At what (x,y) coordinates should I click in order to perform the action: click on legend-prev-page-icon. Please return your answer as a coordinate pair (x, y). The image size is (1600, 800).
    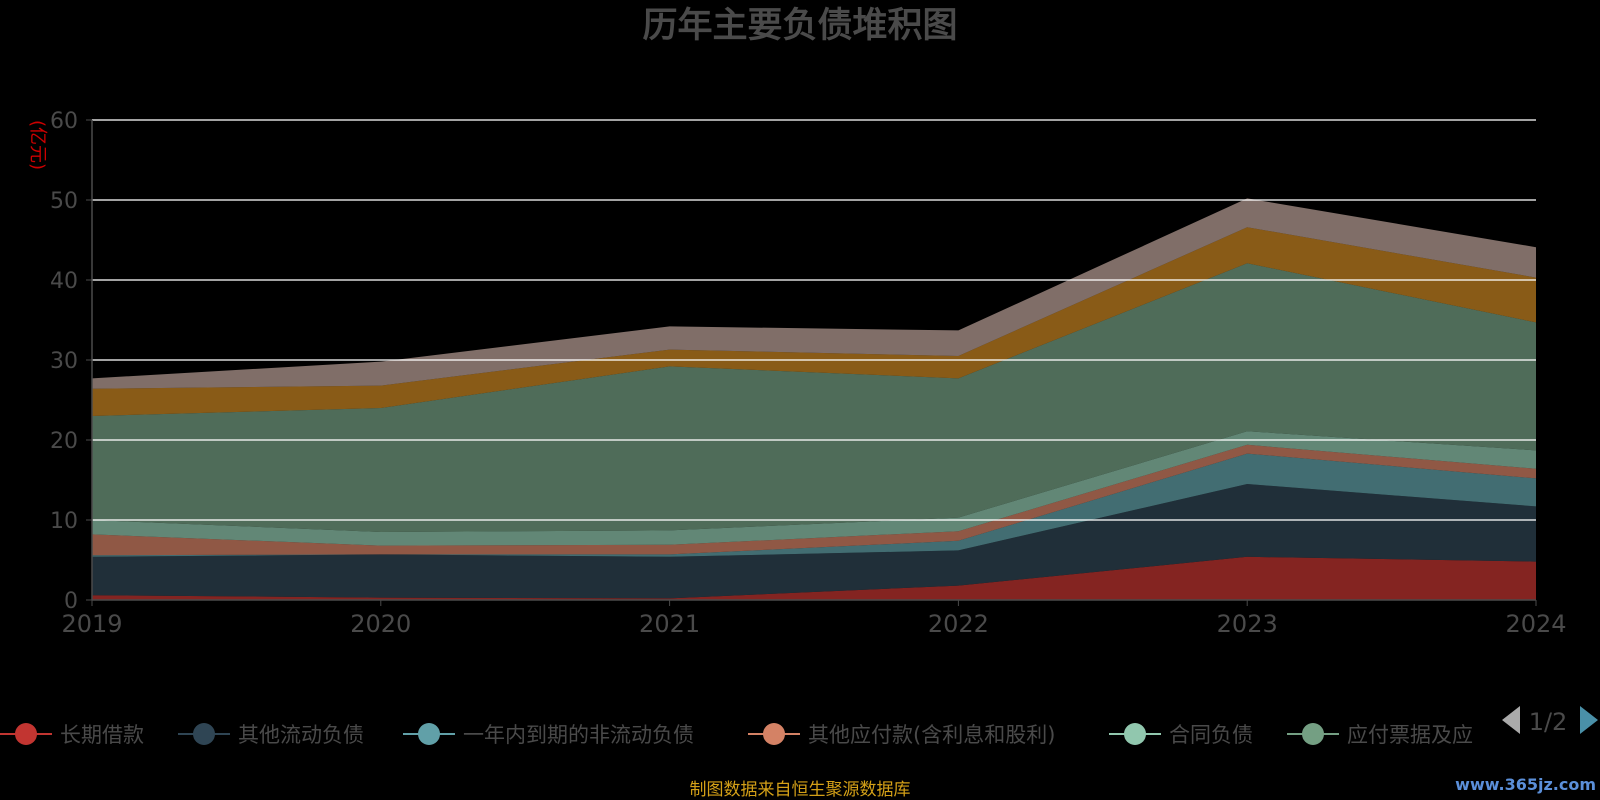
    Looking at the image, I should click on (1511, 720).